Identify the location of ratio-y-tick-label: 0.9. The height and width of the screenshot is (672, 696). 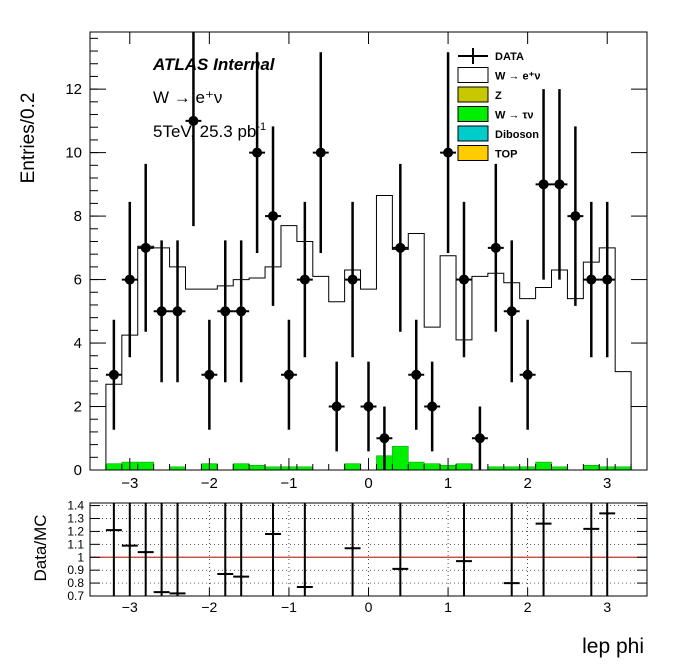
(75, 570).